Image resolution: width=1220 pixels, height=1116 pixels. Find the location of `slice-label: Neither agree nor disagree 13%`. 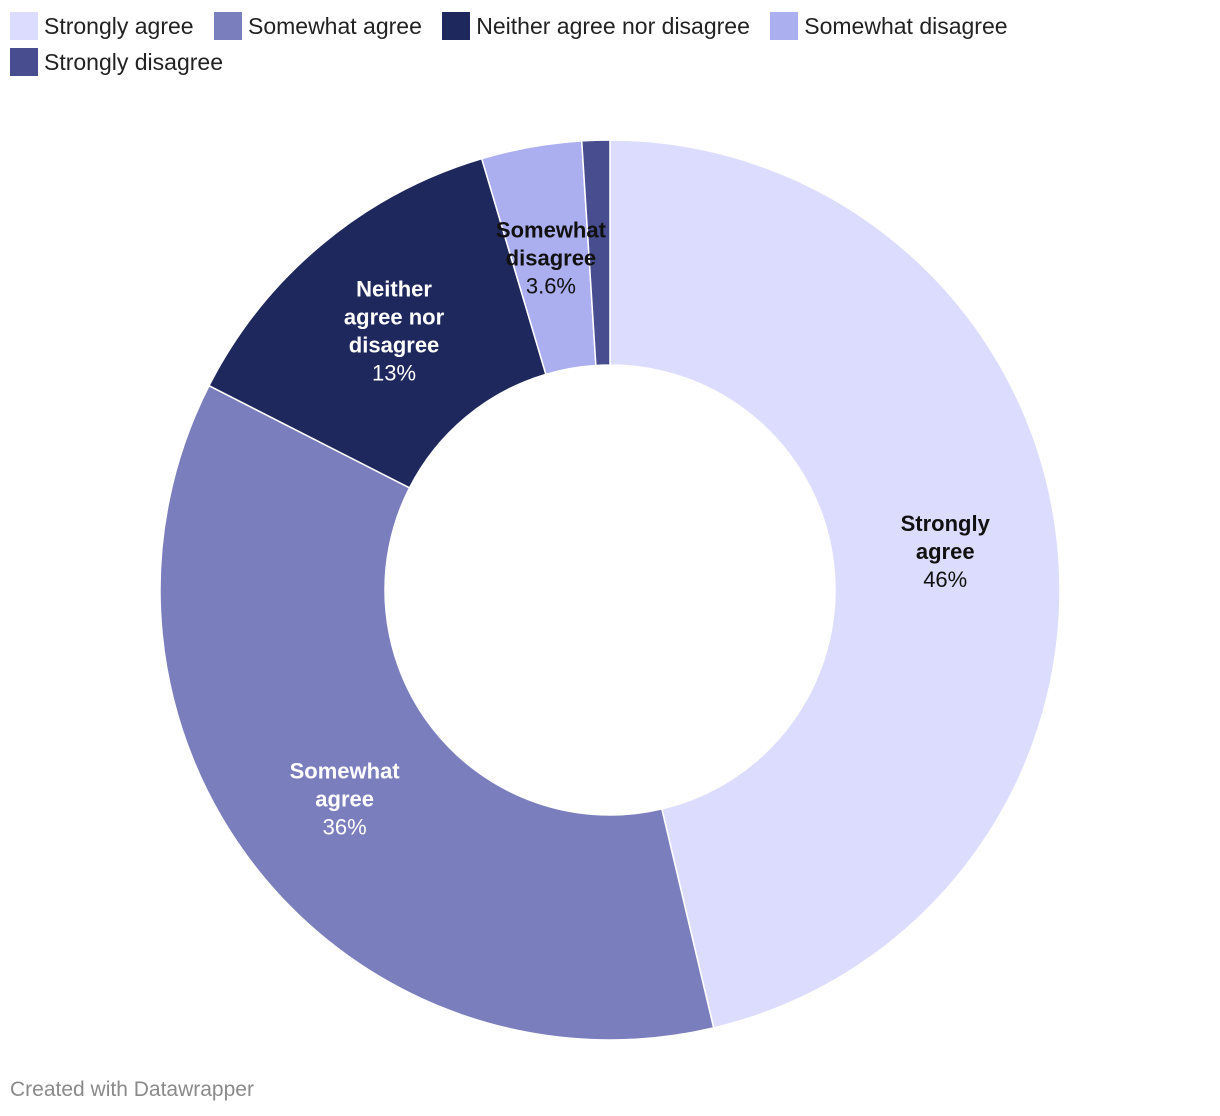

slice-label: Neither agree nor disagree 13% is located at coordinates (394, 331).